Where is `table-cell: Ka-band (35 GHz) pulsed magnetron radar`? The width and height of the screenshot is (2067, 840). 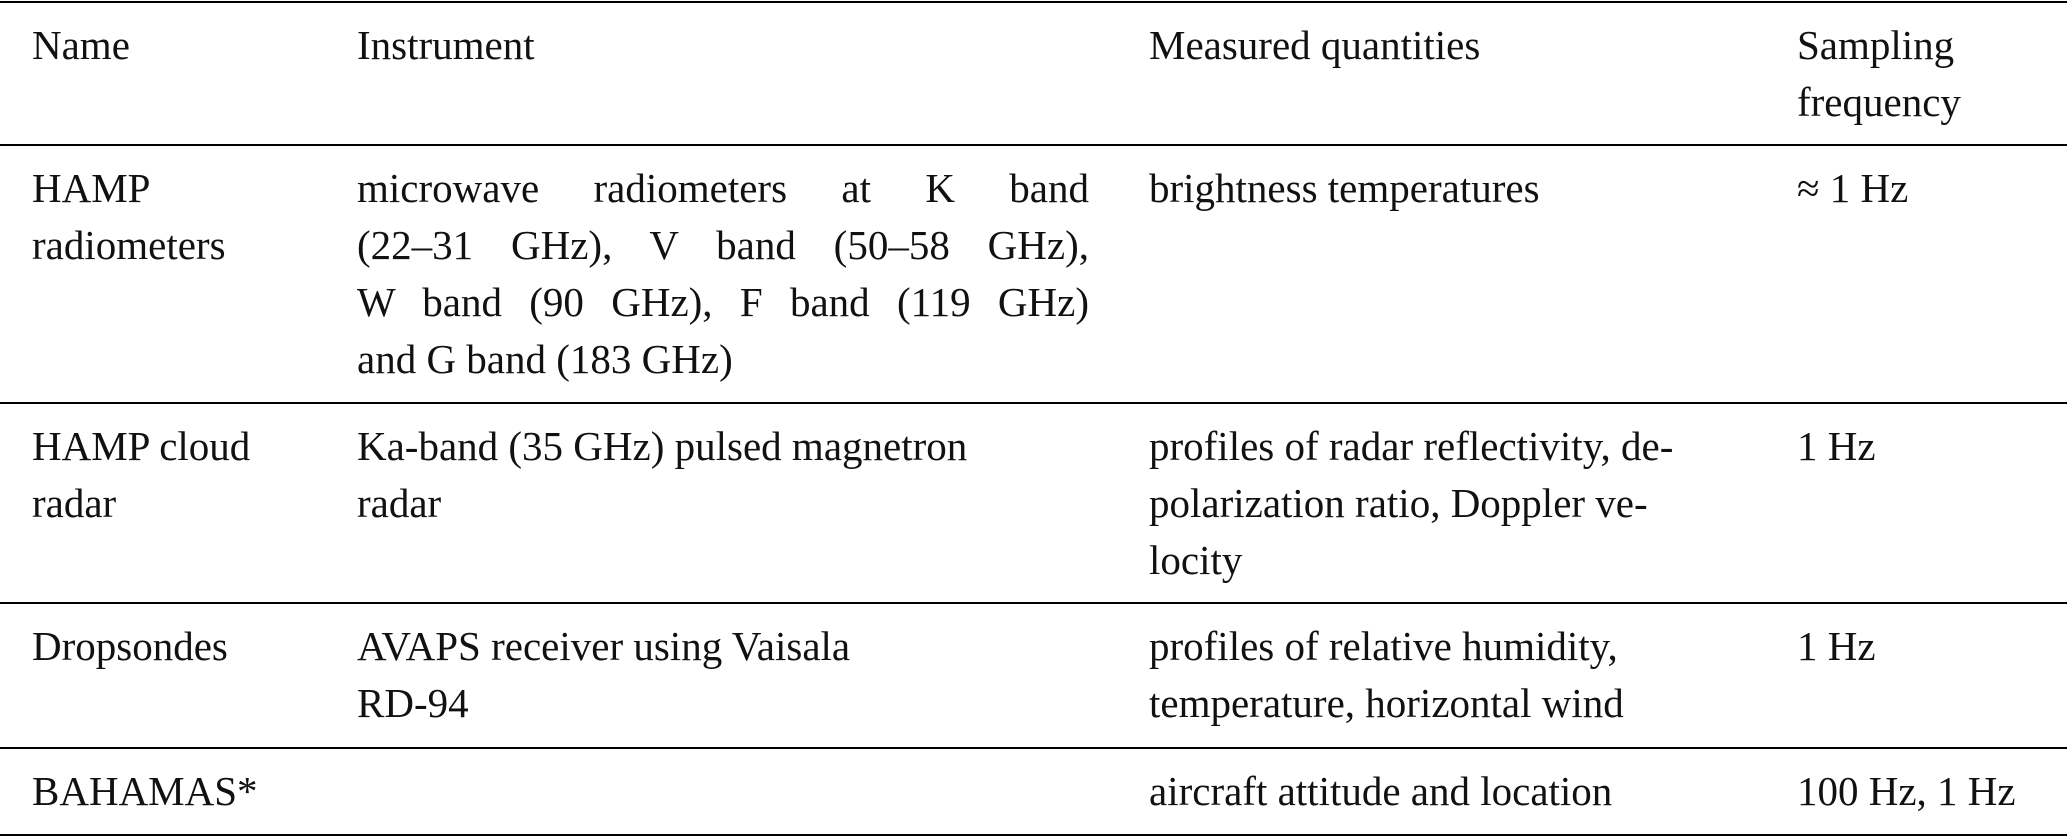
table-cell: Ka-band (35 GHz) pulsed magnetron radar is located at coordinates (753, 503).